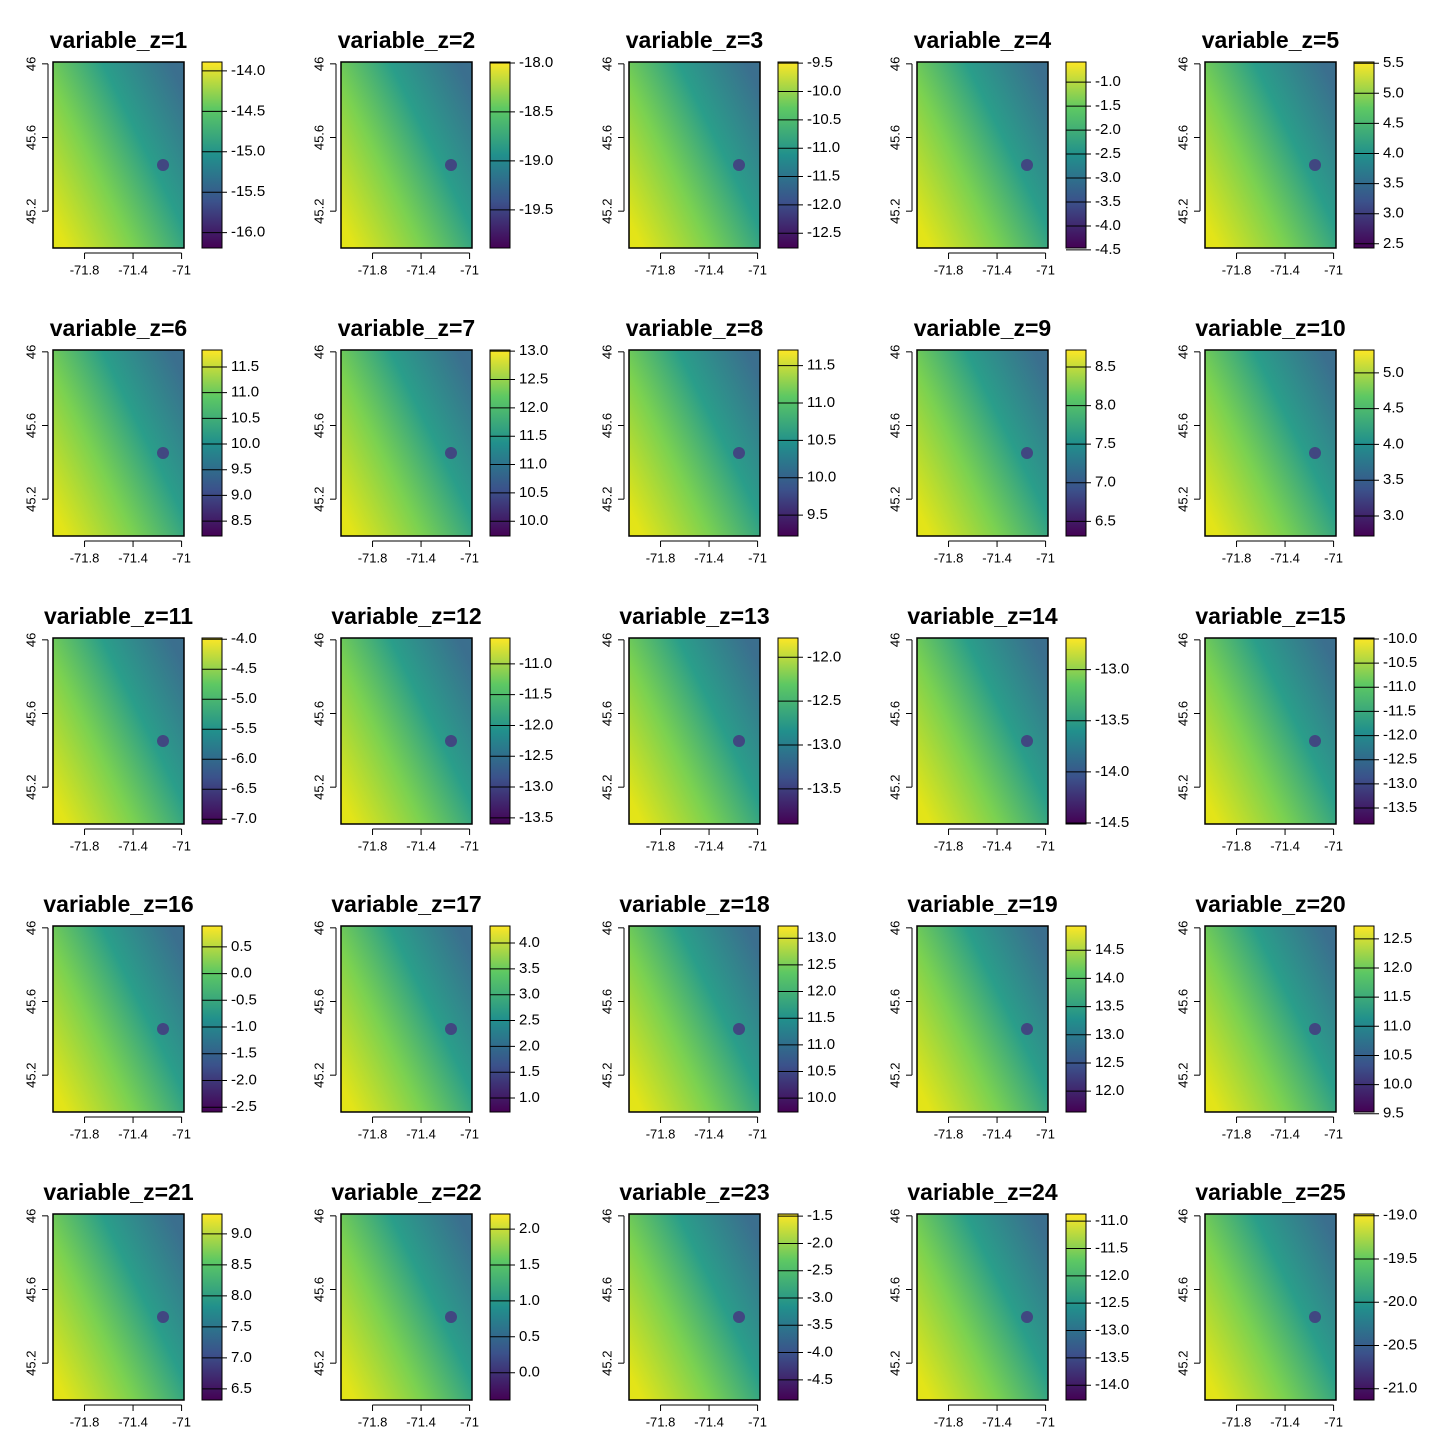 The height and width of the screenshot is (1440, 1440). I want to click on panel-title: variable_z=23, so click(694, 1192).